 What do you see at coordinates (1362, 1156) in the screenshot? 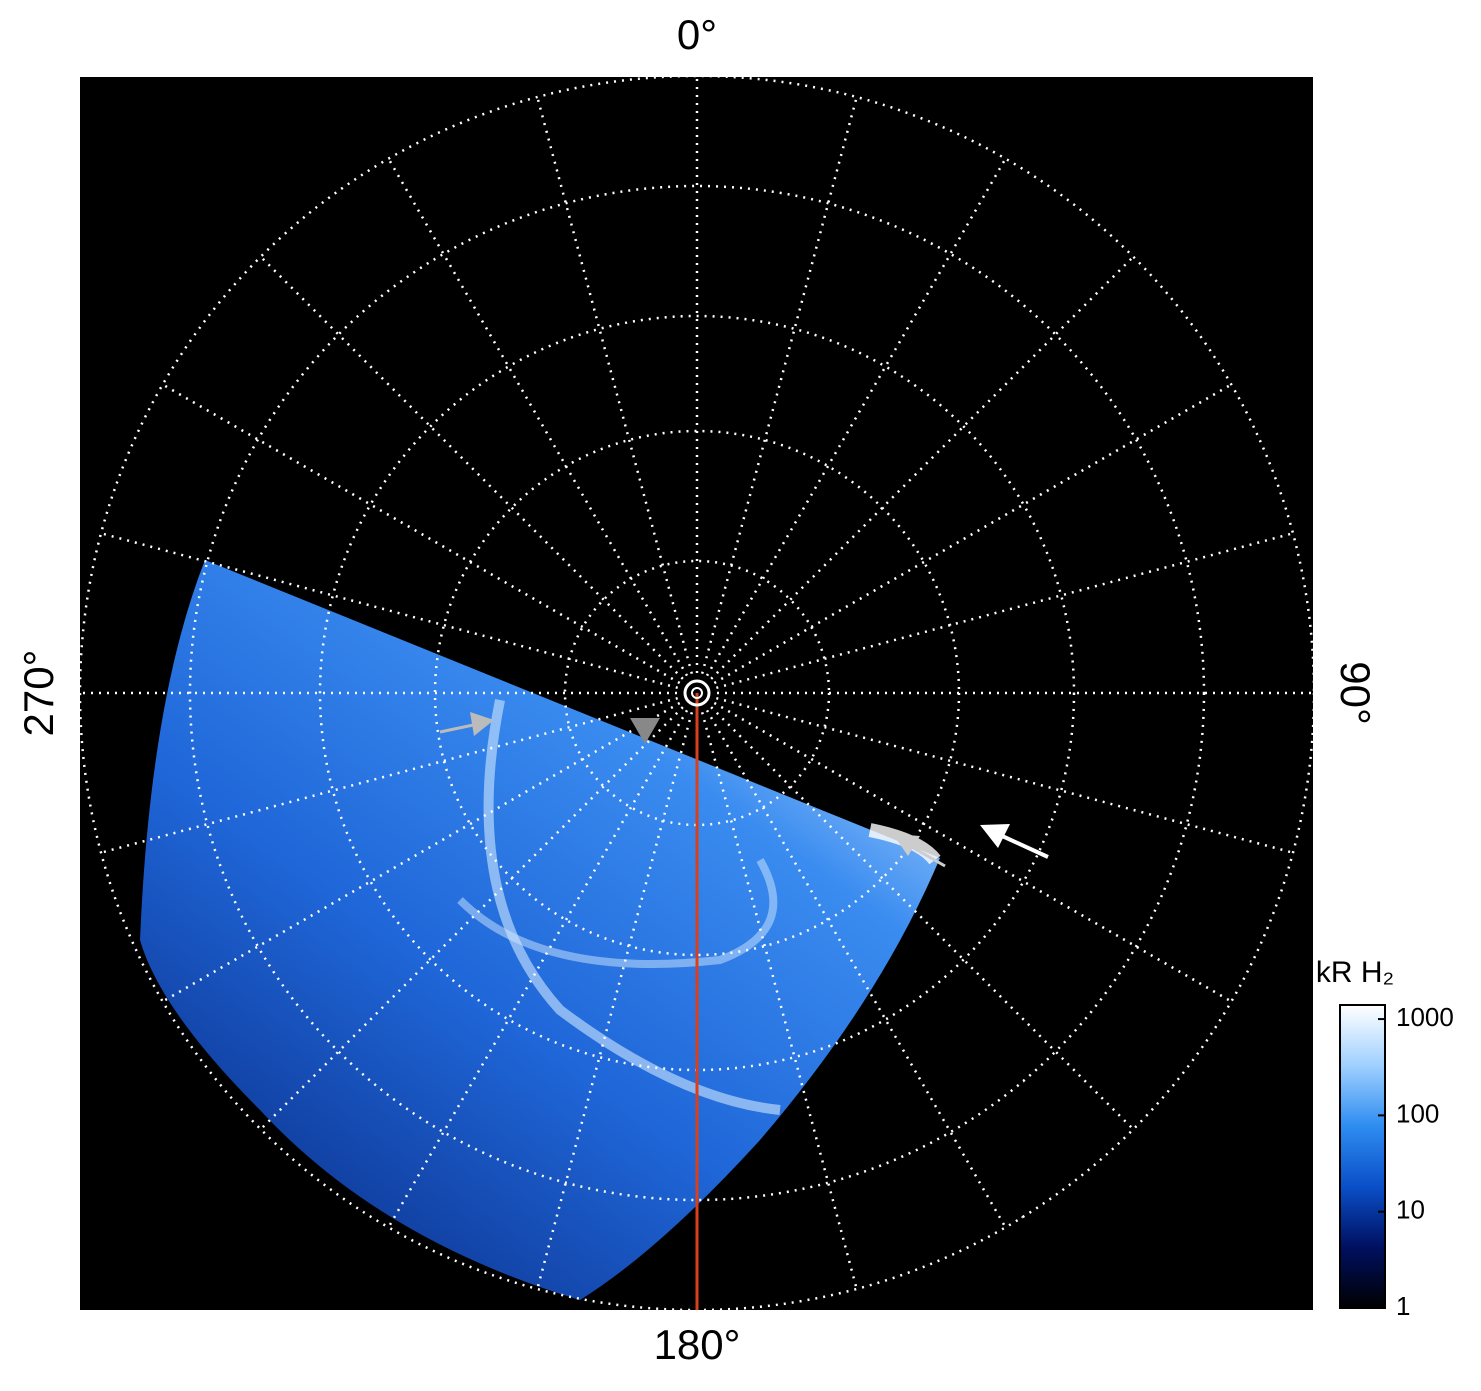
I see `colorbar` at bounding box center [1362, 1156].